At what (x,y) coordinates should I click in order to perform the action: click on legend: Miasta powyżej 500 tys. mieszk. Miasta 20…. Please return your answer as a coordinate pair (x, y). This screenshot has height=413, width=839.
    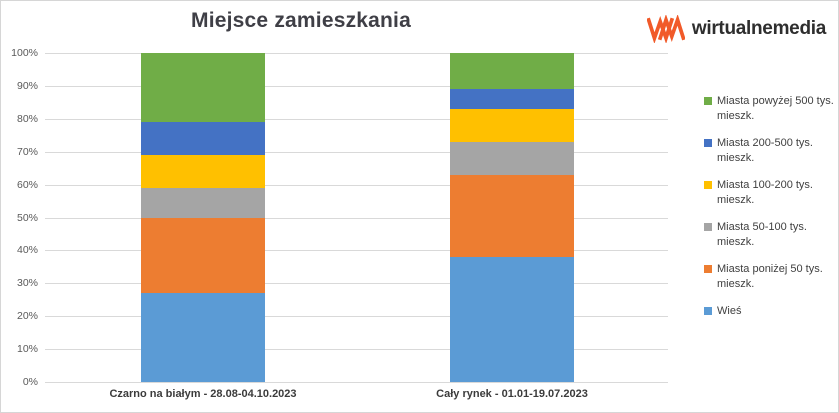
    Looking at the image, I should click on (770, 206).